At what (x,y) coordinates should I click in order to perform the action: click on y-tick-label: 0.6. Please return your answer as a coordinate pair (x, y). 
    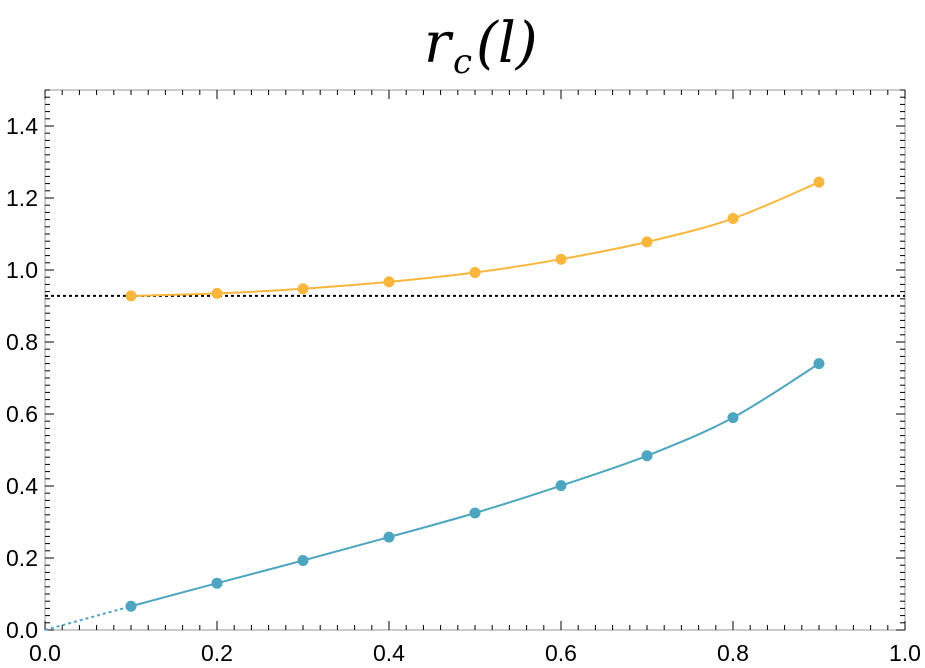
    Looking at the image, I should click on (22, 414).